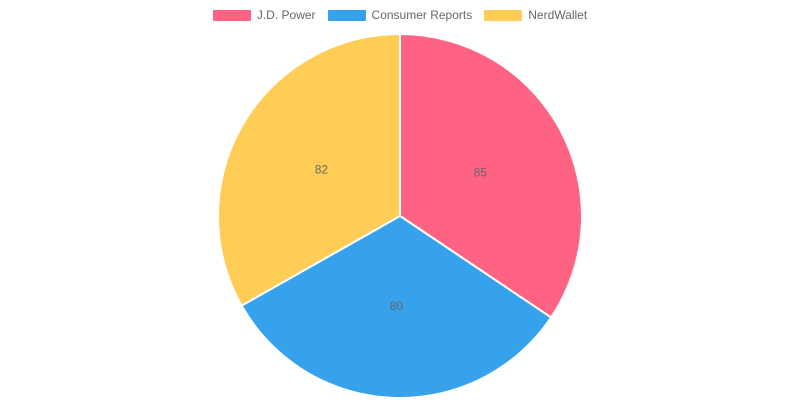 This screenshot has height=400, width=800. What do you see at coordinates (401, 237) in the screenshot?
I see `pie-labels: 85 80 82` at bounding box center [401, 237].